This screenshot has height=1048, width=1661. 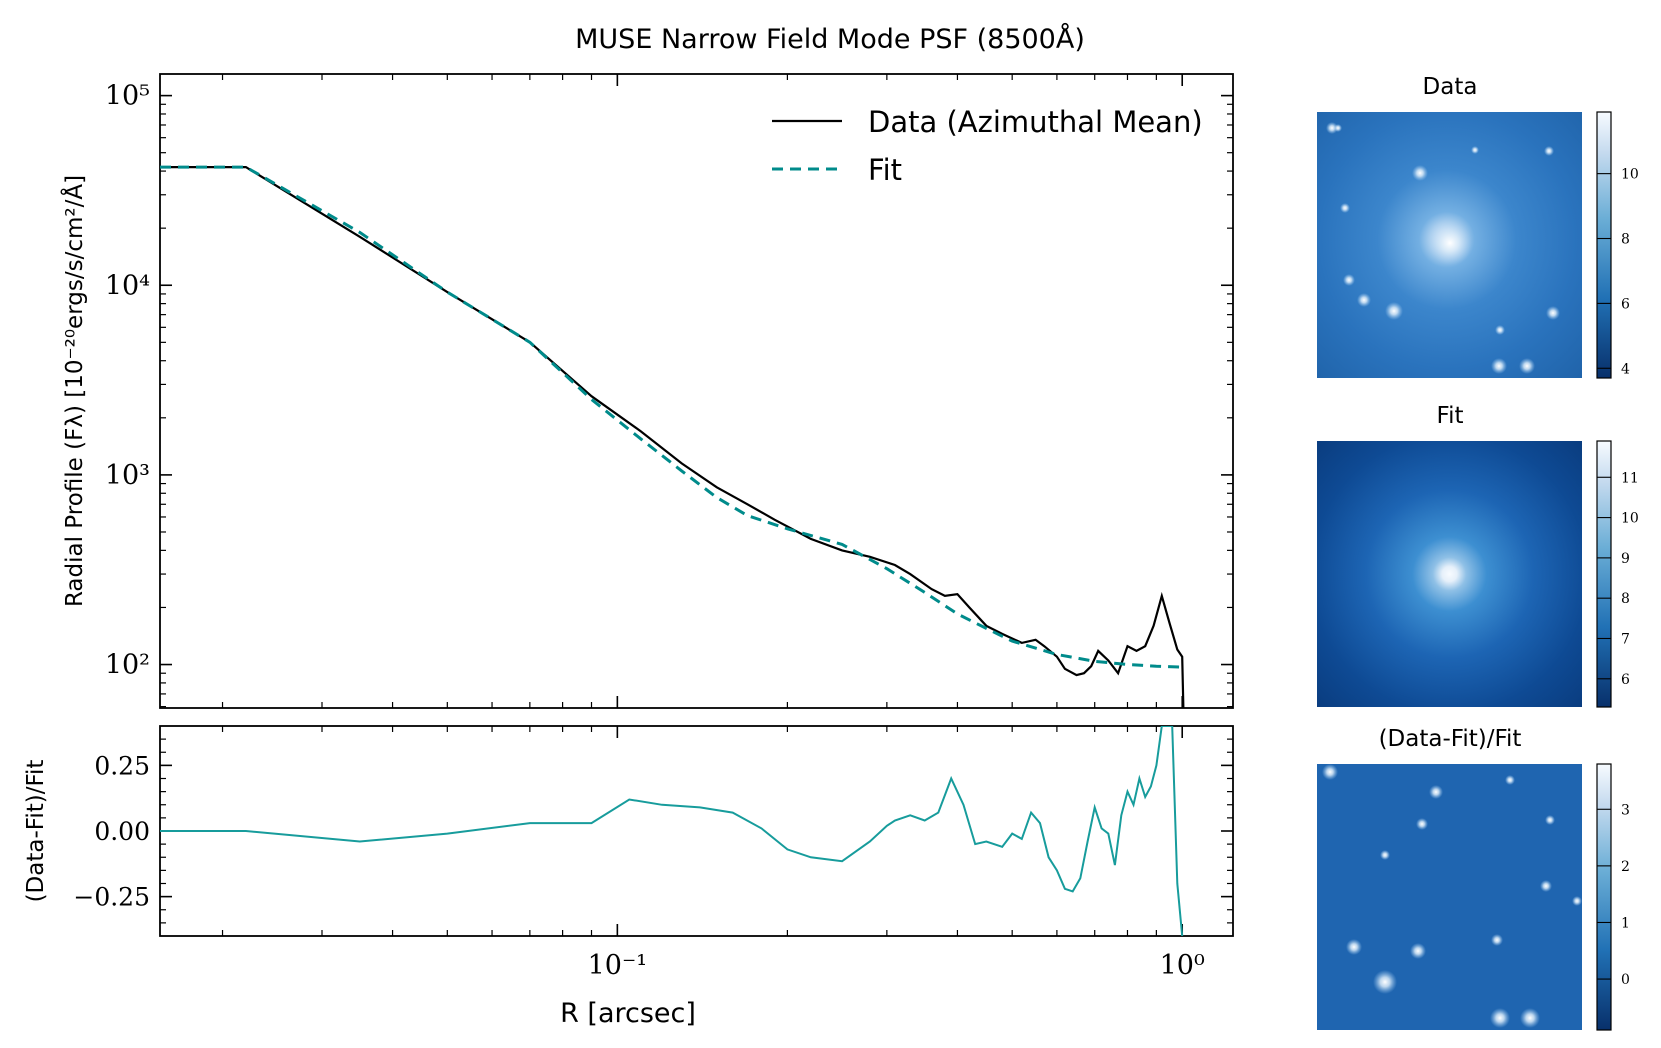 I want to click on residual-image-sources, so click(x=1452, y=896).